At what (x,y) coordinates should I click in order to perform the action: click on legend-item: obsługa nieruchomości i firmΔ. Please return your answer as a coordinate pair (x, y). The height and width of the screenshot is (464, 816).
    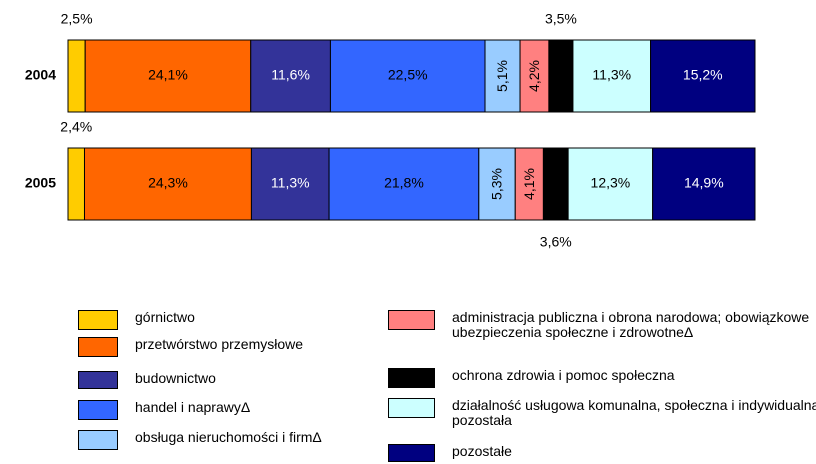
    Looking at the image, I should click on (206, 440).